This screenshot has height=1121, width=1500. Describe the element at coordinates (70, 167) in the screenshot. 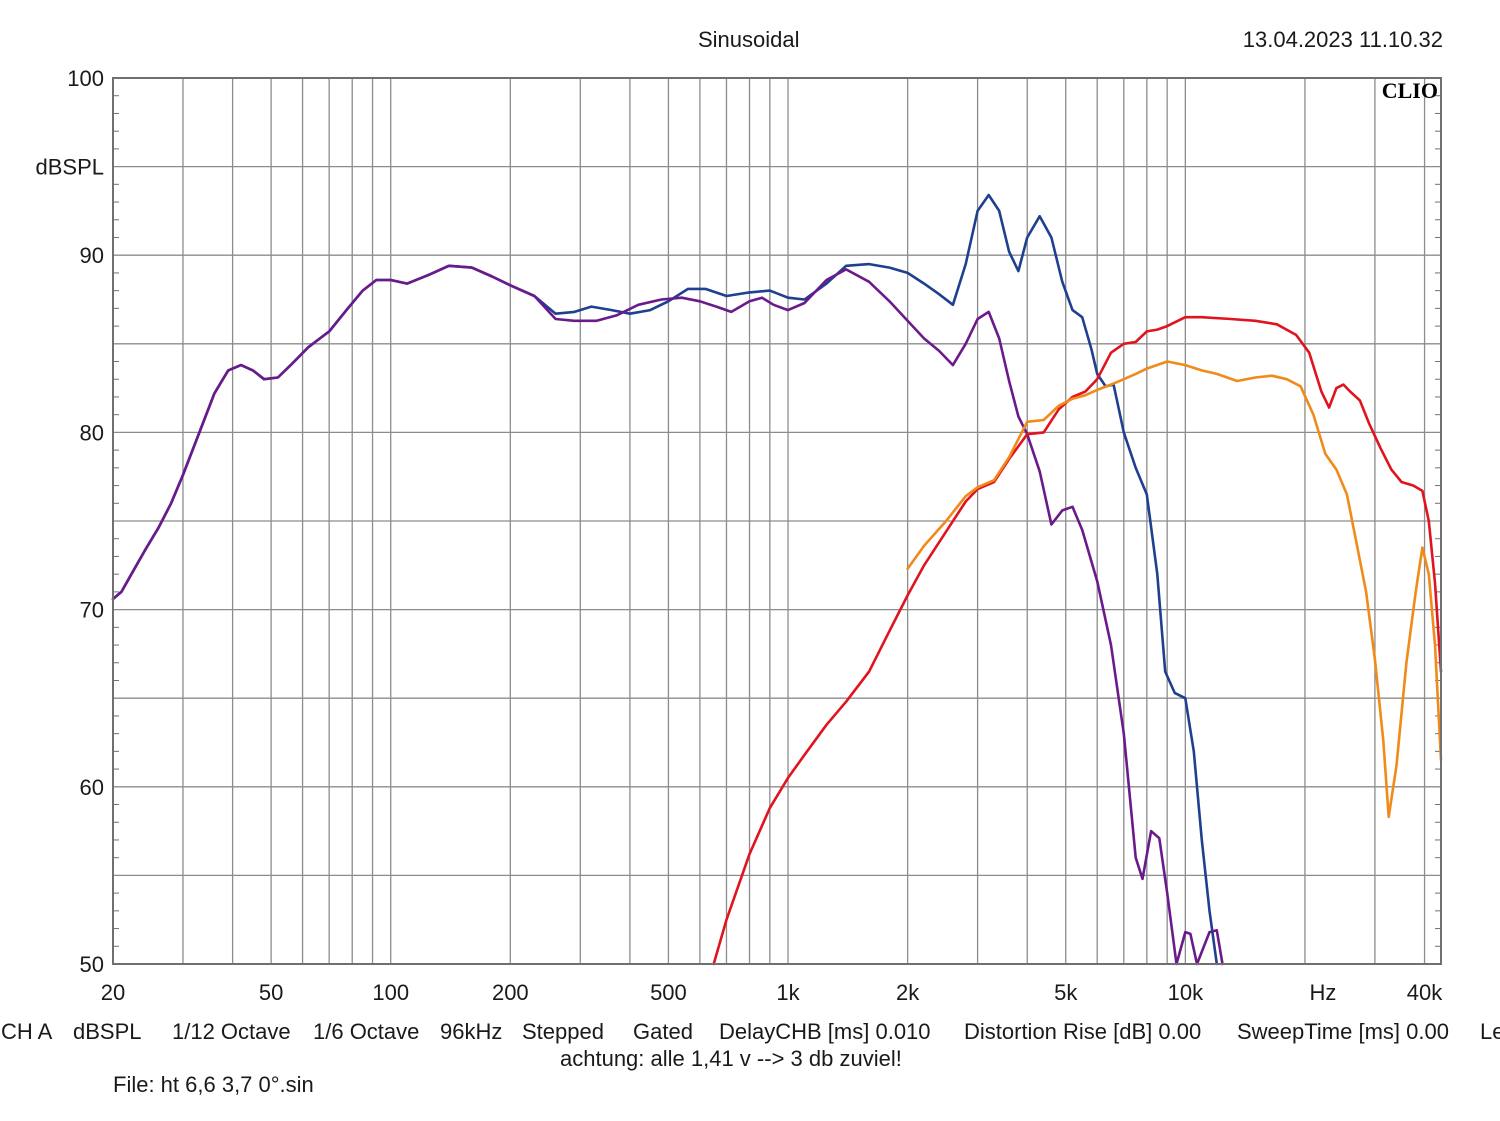

I see `y-axis-label: dBSPL` at that location.